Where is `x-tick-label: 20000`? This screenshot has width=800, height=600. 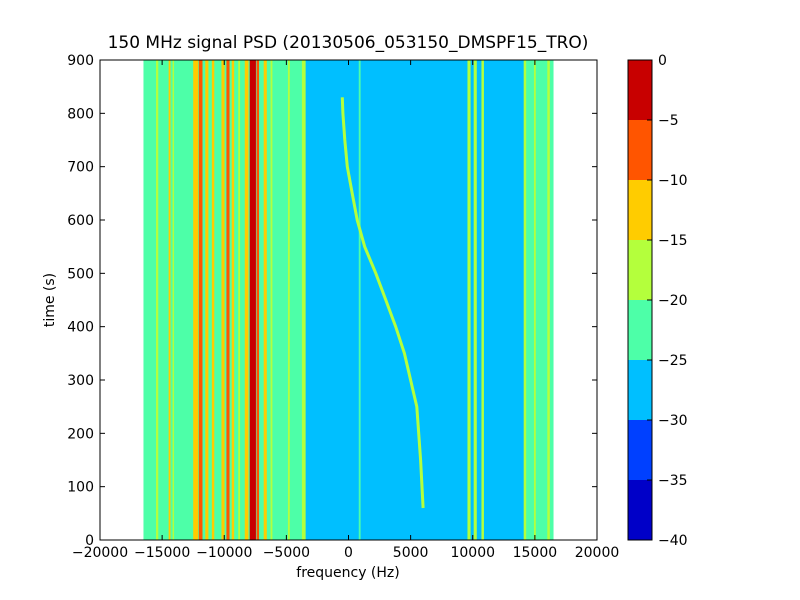 x-tick-label: 20000 is located at coordinates (597, 553).